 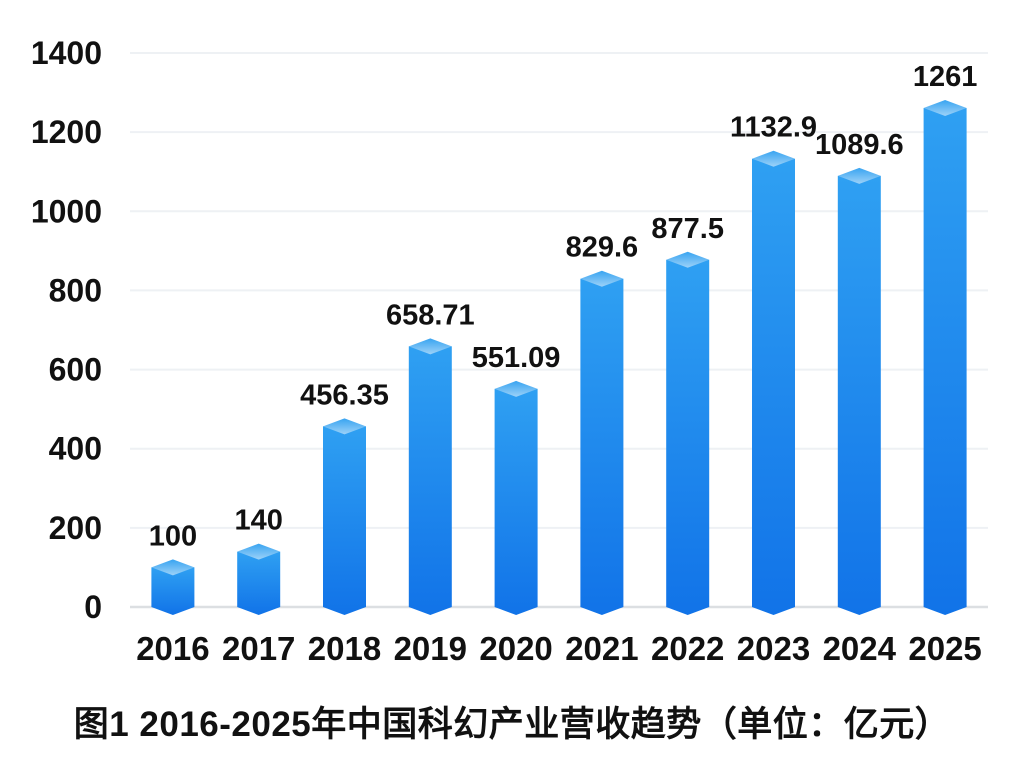 I want to click on y-tick-label: 1200, so click(x=66, y=132).